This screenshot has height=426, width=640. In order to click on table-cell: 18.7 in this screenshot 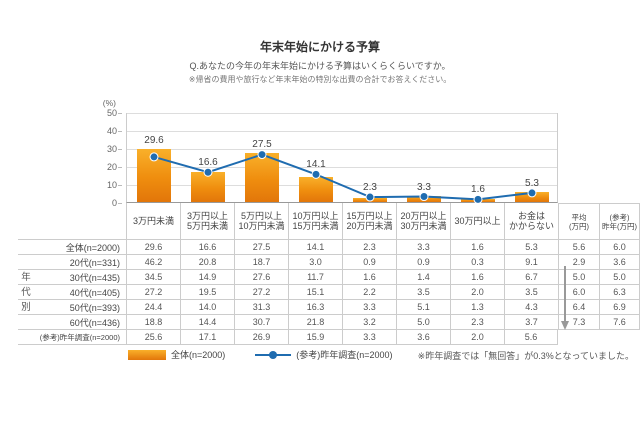, I will do `click(261, 262)`.